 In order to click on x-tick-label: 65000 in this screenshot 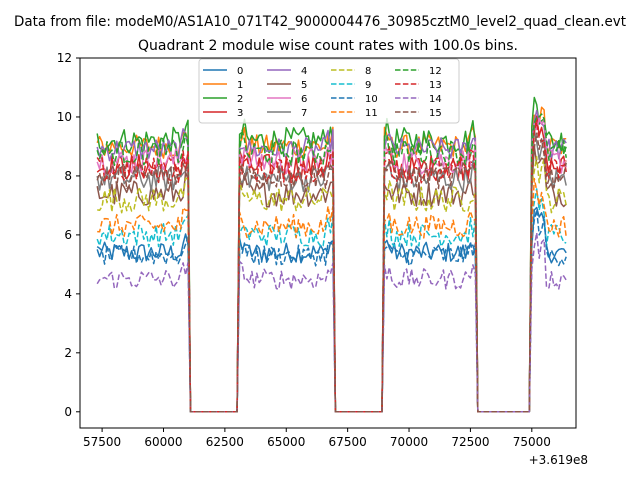, I will do `click(286, 442)`.